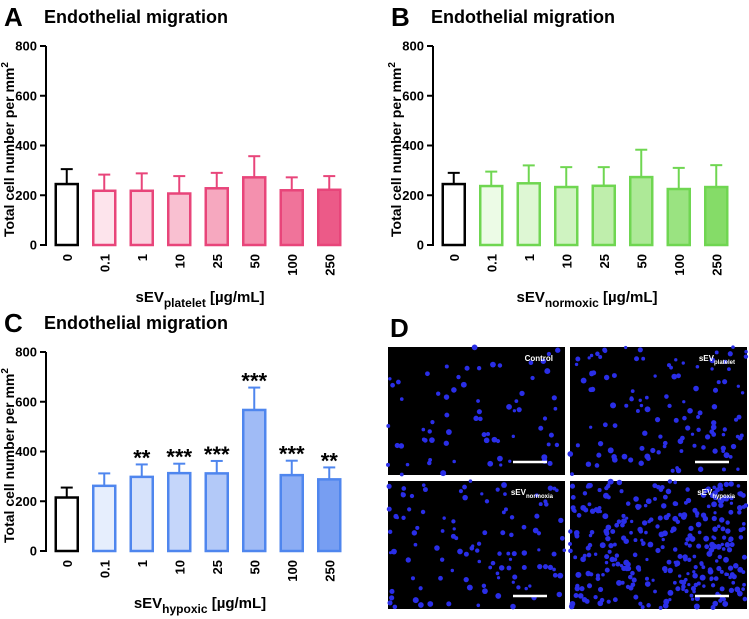 This screenshot has width=749, height=619. I want to click on x-axis-label: sEVnormoxic [µg/mL], so click(586, 299).